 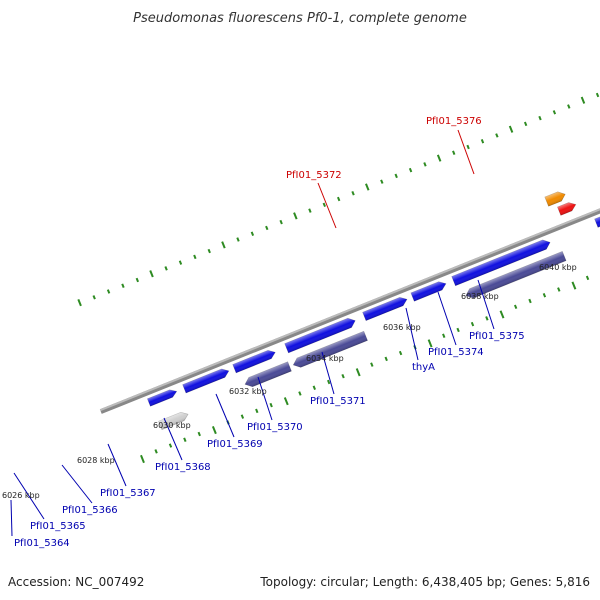 What do you see at coordinates (597, 216) in the screenshot?
I see `gene-thya` at bounding box center [597, 216].